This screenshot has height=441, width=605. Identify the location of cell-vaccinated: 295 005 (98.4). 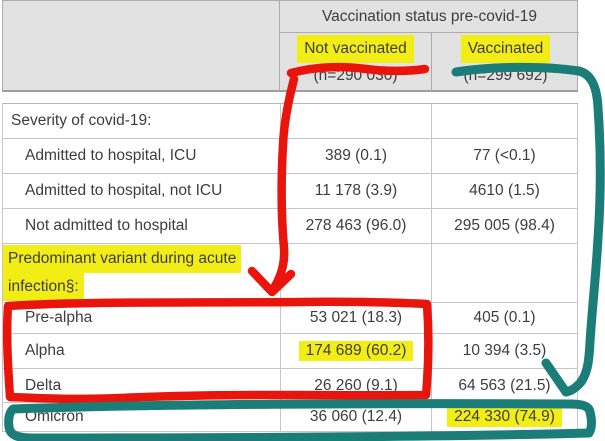
(504, 226).